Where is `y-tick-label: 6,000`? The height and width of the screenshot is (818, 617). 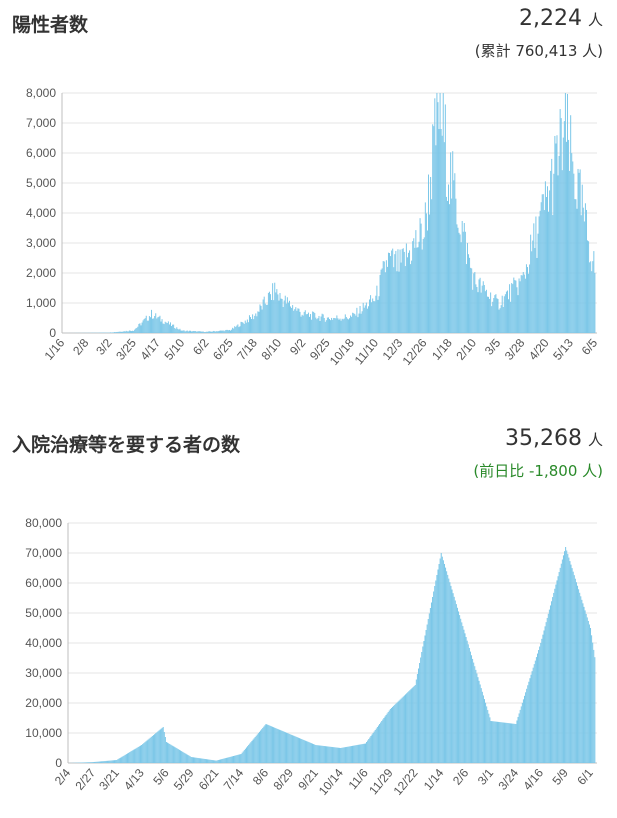 y-tick-label: 6,000 is located at coordinates (41, 153).